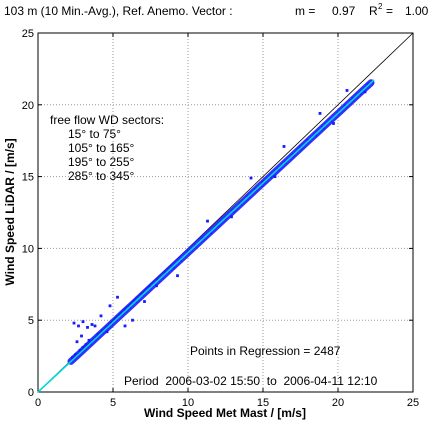 This screenshot has height=447, width=440. Describe the element at coordinates (263, 403) in the screenshot. I see `x-tick-label: 15` at that location.